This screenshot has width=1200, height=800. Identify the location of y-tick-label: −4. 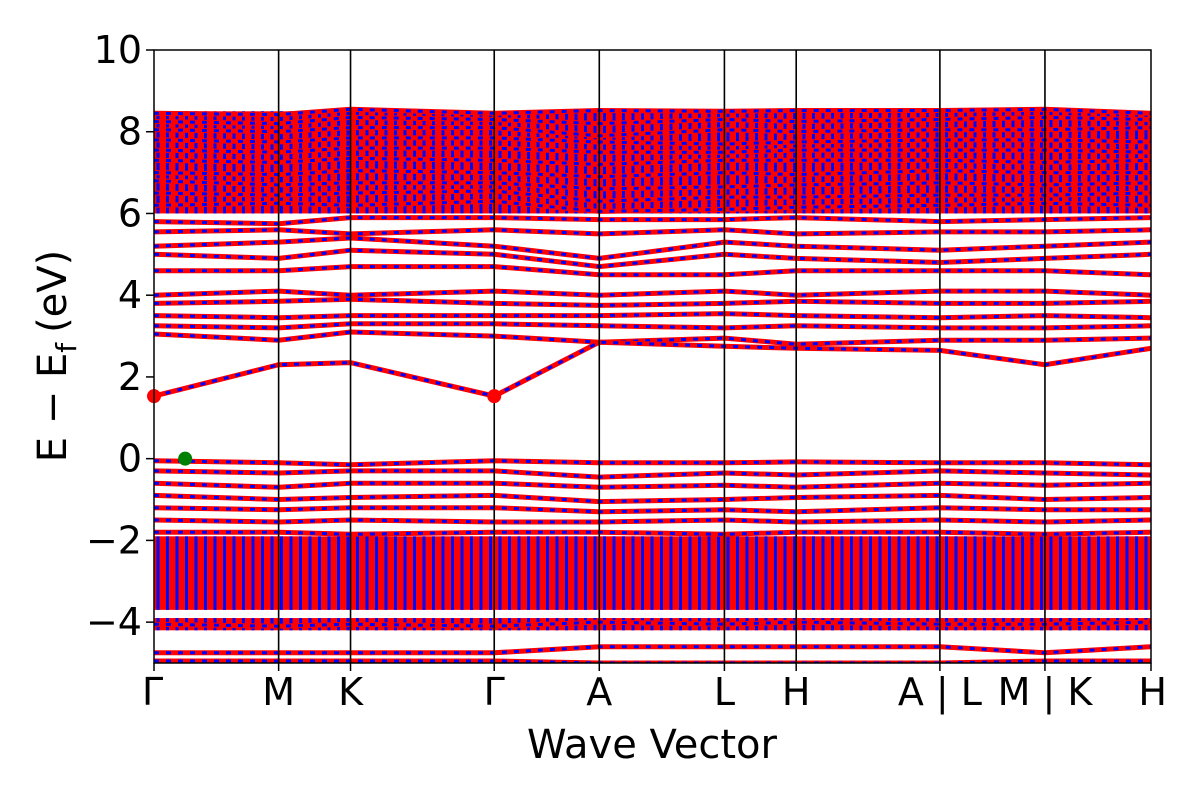
(114, 622).